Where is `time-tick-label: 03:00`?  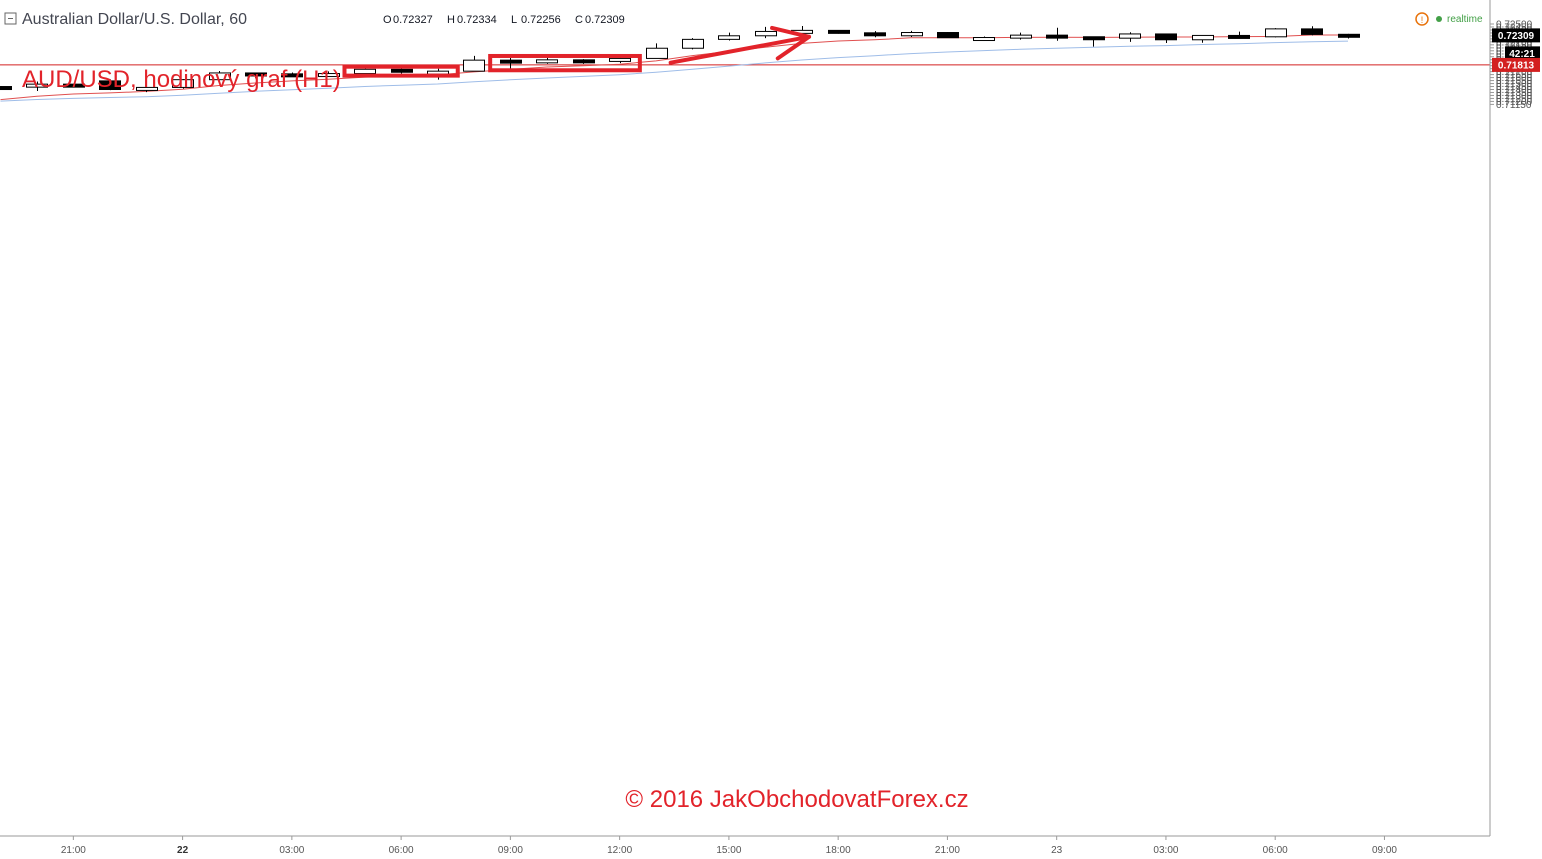
time-tick-label: 03:00 is located at coordinates (1165, 850).